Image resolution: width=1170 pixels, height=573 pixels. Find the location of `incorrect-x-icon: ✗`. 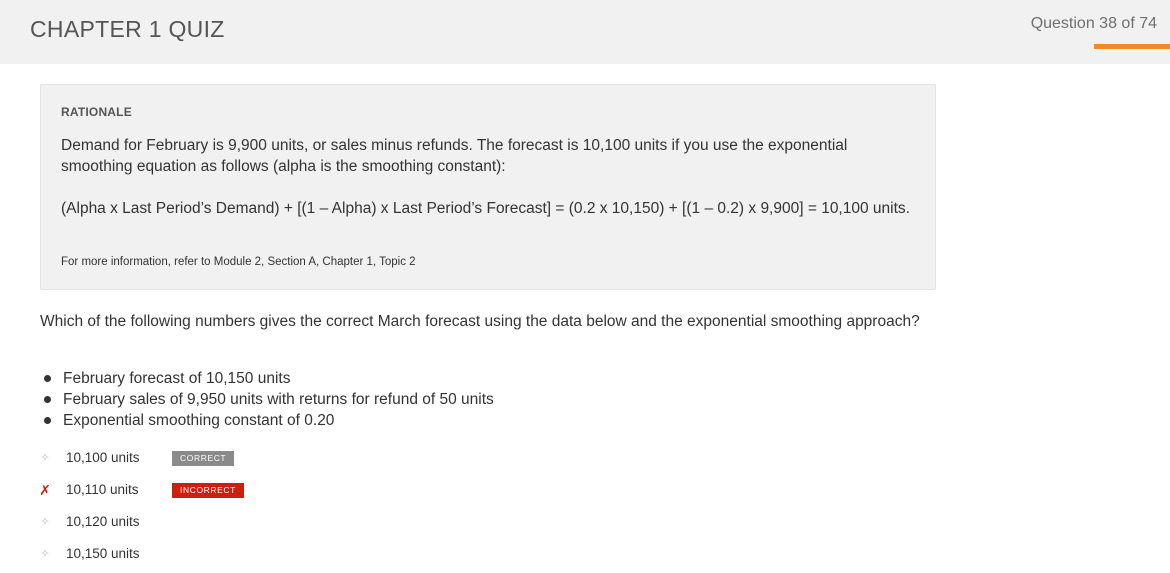

incorrect-x-icon: ✗ is located at coordinates (45, 490).